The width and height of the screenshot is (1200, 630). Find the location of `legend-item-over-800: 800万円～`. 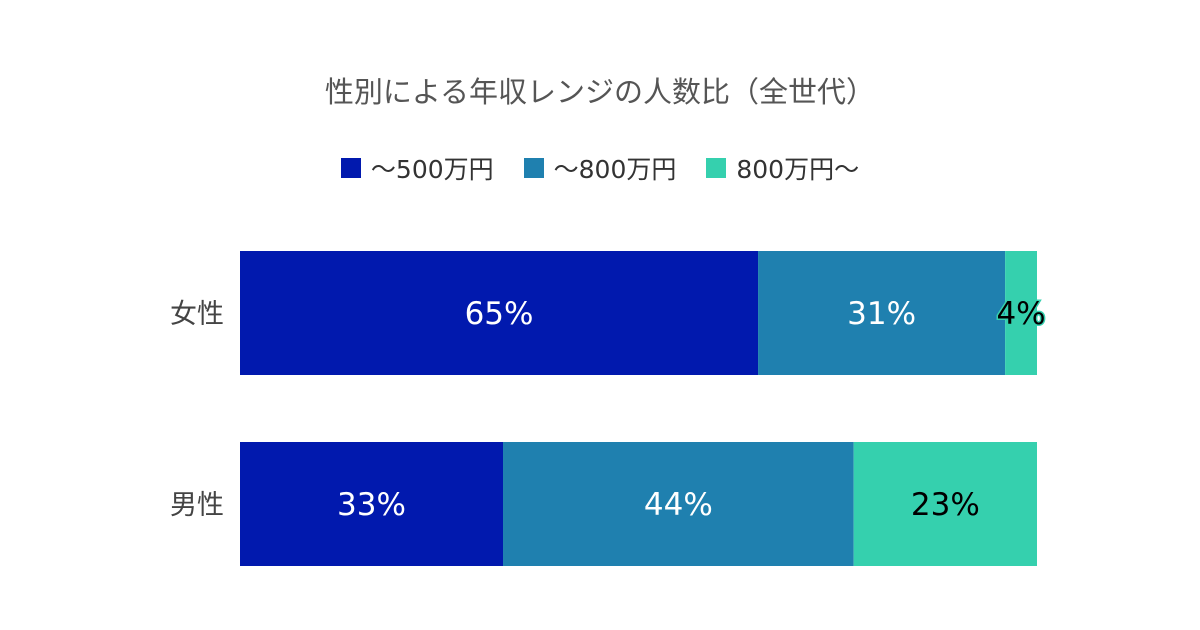

legend-item-over-800: 800万円～ is located at coordinates (782, 168).